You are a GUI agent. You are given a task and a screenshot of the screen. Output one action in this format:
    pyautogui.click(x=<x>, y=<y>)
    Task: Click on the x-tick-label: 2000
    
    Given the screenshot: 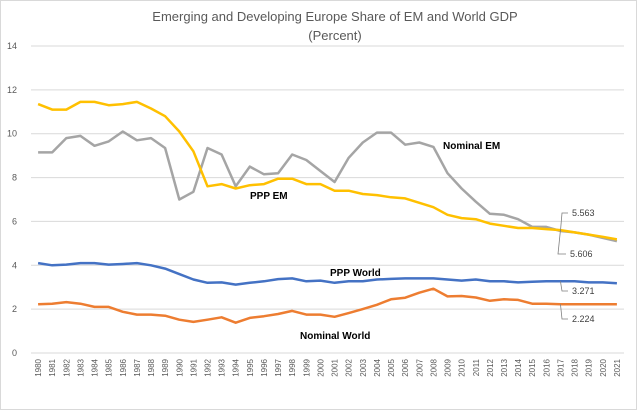 What is the action you would take?
    pyautogui.click(x=320, y=367)
    